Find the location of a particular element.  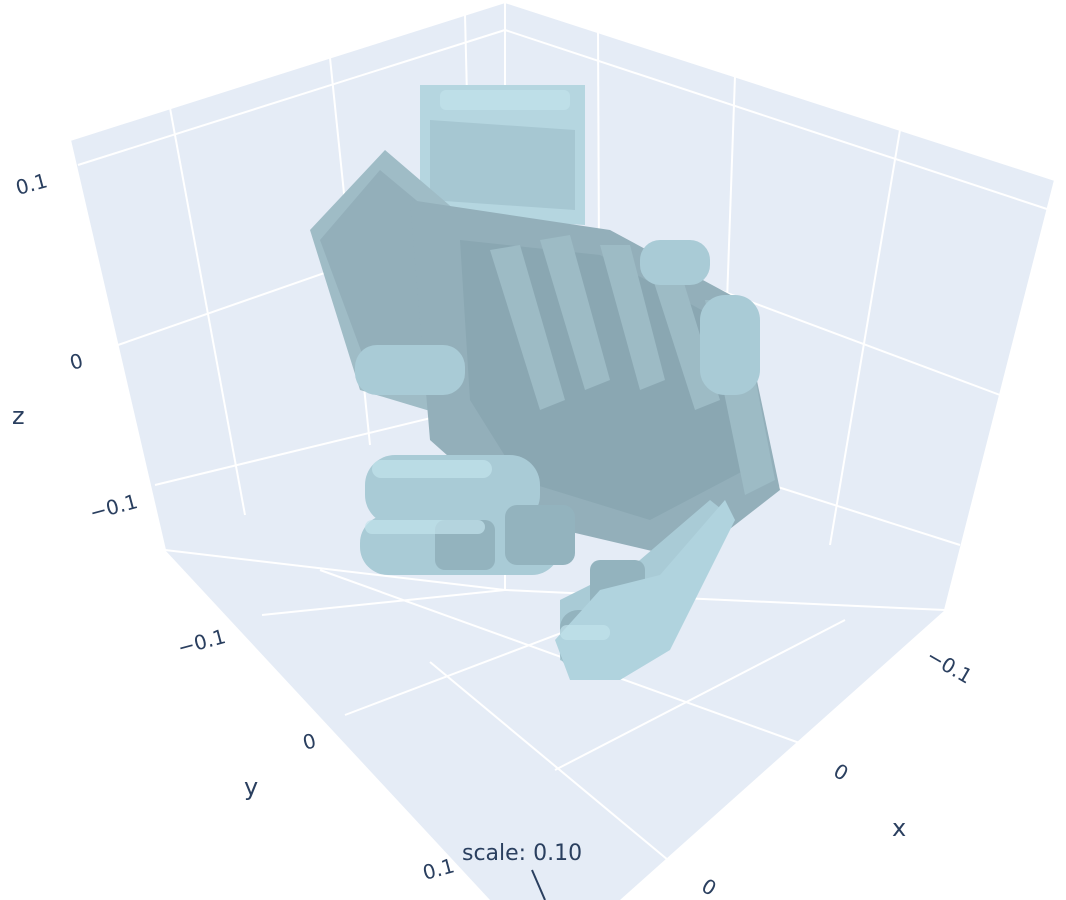

x-tick-neg0.1: −0.1 is located at coordinates (950, 666).